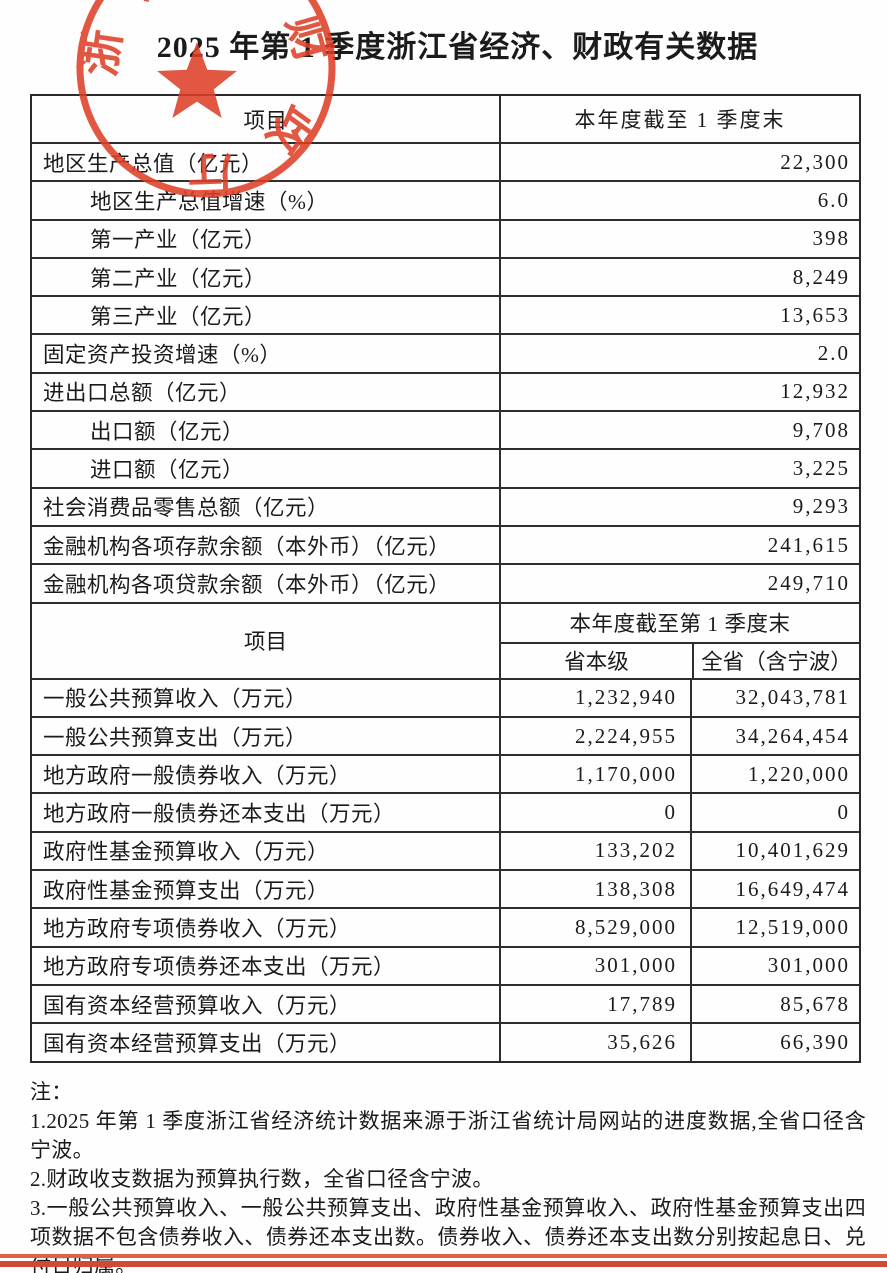 The height and width of the screenshot is (1273, 887). What do you see at coordinates (679, 392) in the screenshot?
I see `row-value: 12,932` at bounding box center [679, 392].